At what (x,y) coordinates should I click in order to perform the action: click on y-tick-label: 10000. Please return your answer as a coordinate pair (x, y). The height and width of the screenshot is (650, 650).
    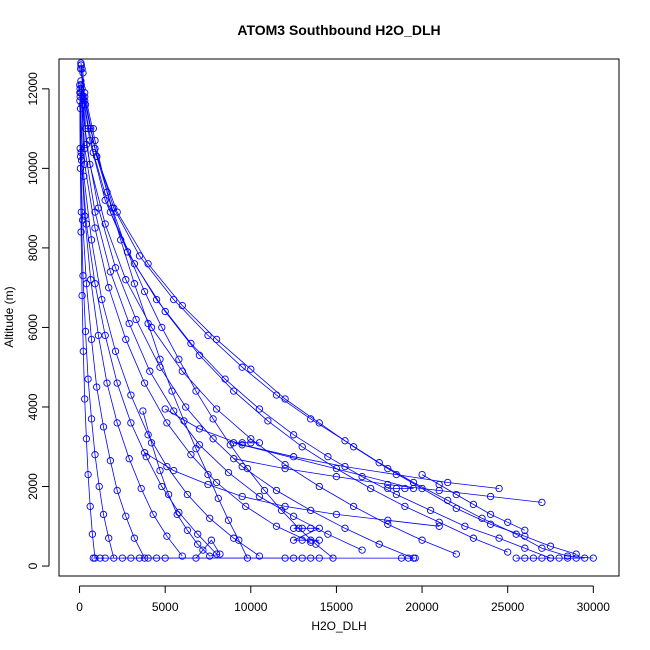
    Looking at the image, I should click on (33, 168).